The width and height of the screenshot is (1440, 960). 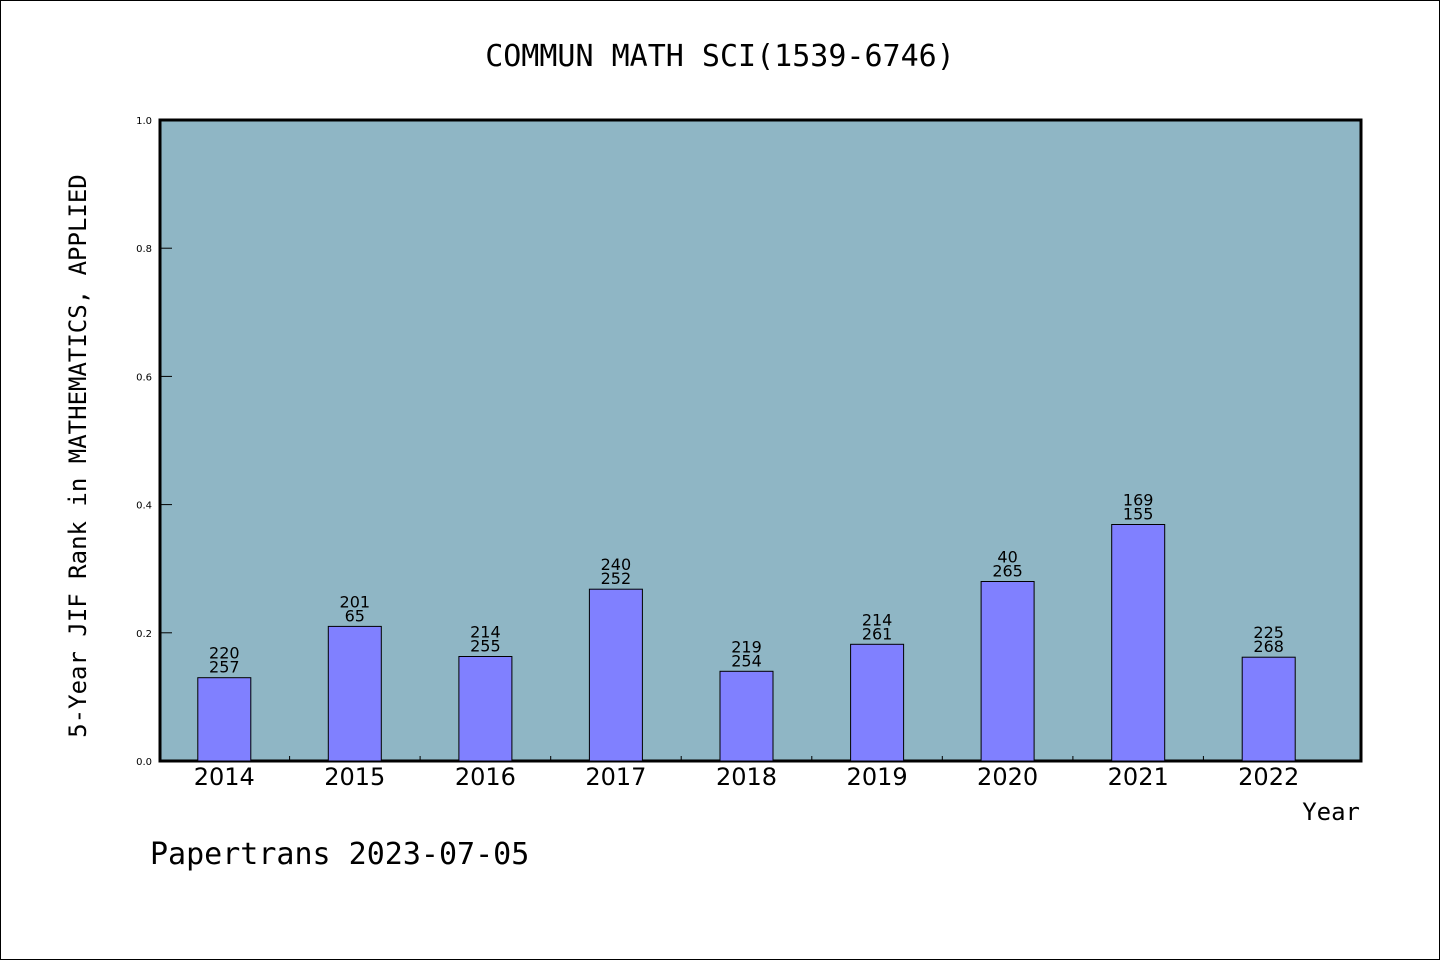 What do you see at coordinates (224, 667) in the screenshot?
I see `data-label-bottom-2014: 257` at bounding box center [224, 667].